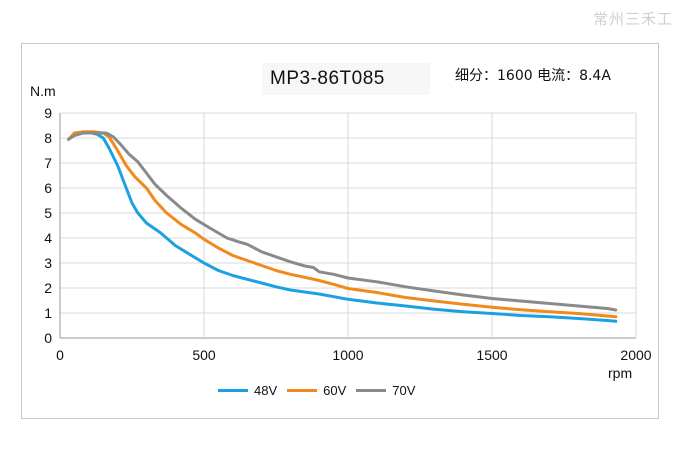 This screenshot has width=683, height=452. Describe the element at coordinates (48, 138) in the screenshot. I see `y-tick-label: 8` at that location.